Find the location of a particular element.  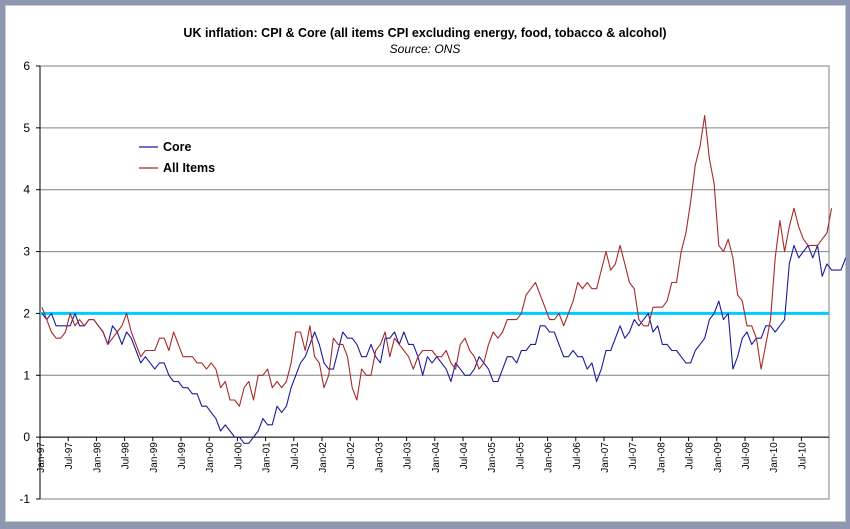

x-tick-label: Jul-99 is located at coordinates (182, 456).